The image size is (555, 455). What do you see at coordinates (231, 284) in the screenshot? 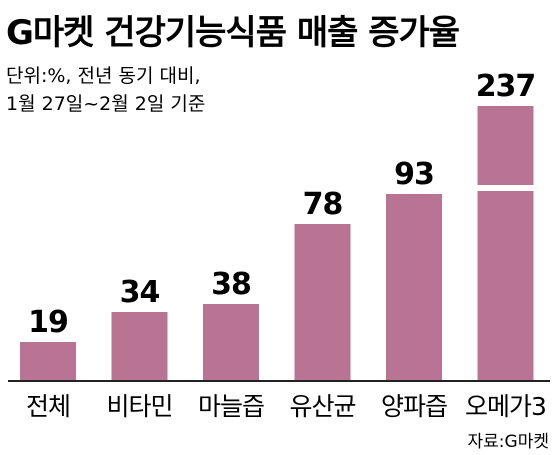
I see `value-label-3: 38` at bounding box center [231, 284].